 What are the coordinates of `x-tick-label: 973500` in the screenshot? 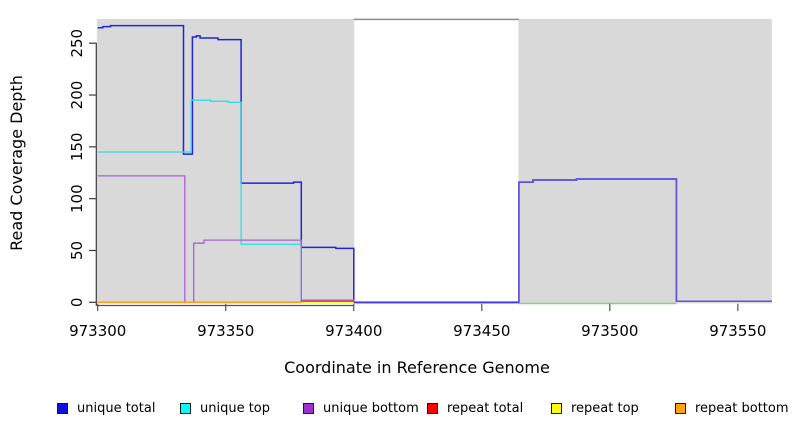 It's located at (609, 331).